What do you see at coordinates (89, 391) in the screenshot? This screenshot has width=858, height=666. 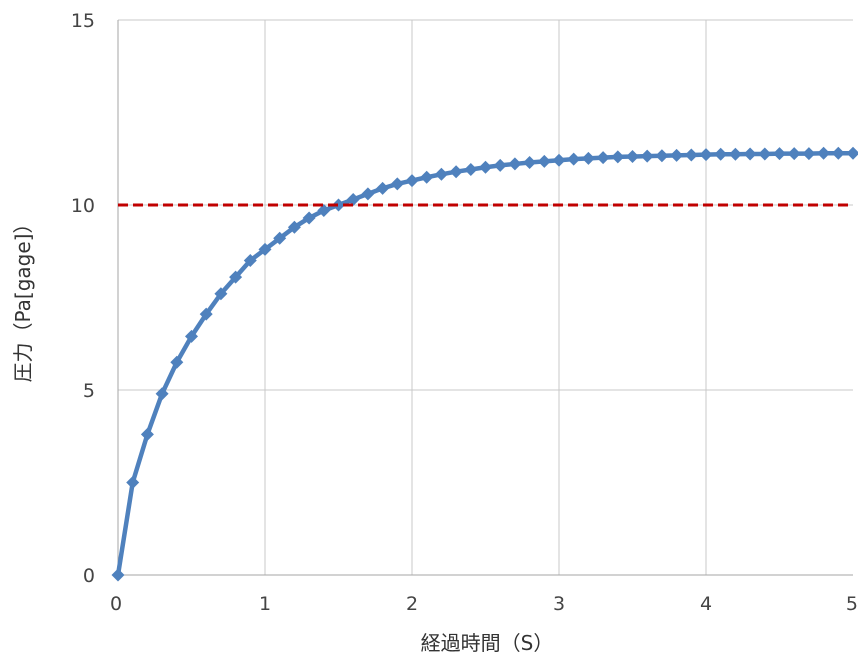 I see `y-tick-label: 5` at bounding box center [89, 391].